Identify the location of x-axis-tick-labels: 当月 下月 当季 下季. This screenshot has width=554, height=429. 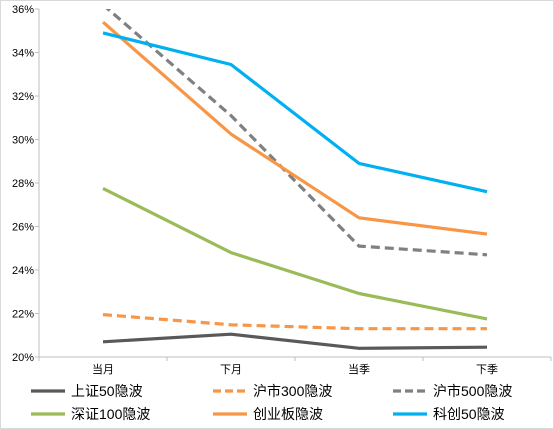
(295, 366).